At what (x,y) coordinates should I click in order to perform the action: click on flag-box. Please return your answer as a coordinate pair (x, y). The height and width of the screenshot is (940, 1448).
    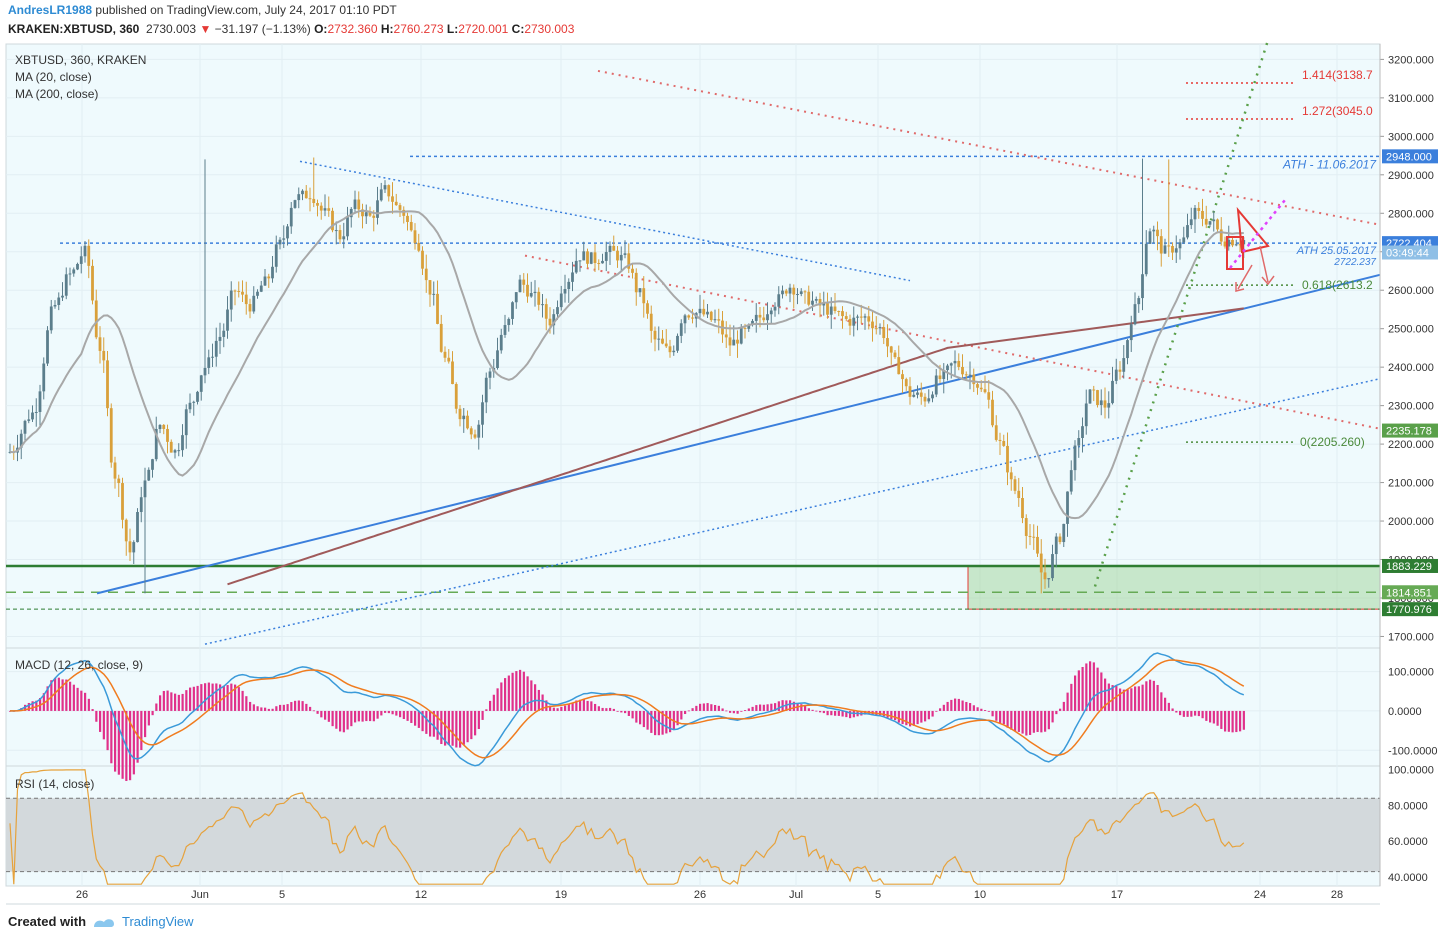
    Looking at the image, I should click on (1235, 253).